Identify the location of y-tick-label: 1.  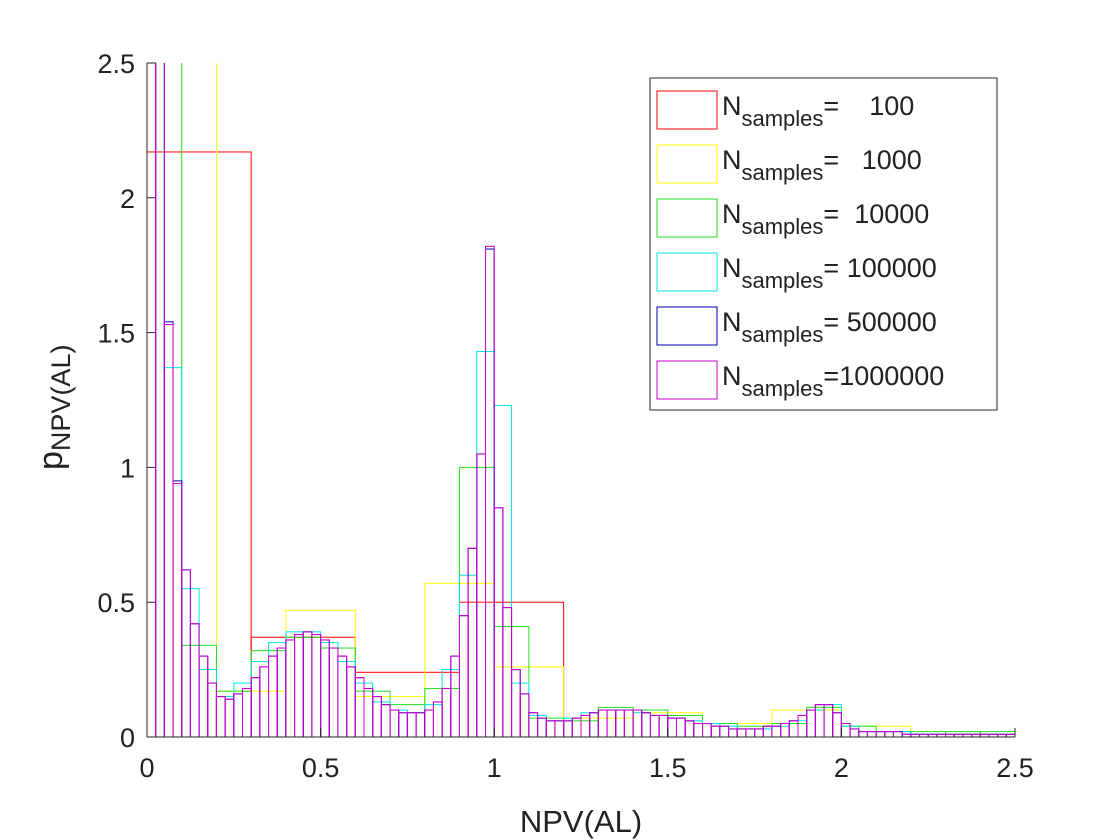
(127, 468).